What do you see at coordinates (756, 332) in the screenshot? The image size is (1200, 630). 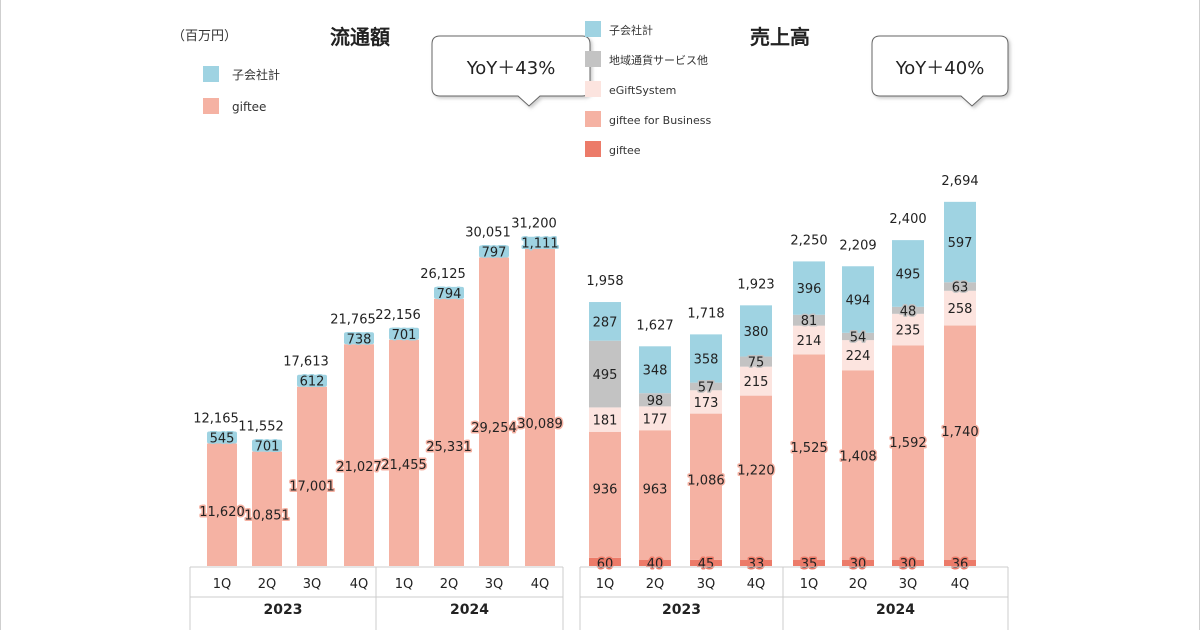 I see `revenue-value-label-subsidiary: 380` at bounding box center [756, 332].